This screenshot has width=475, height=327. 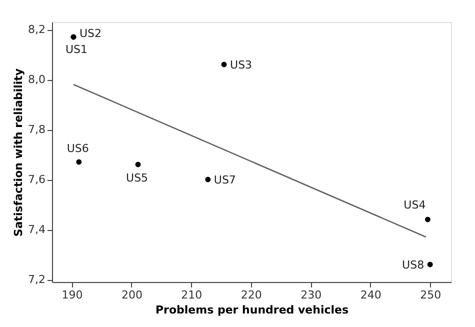 What do you see at coordinates (37, 179) in the screenshot?
I see `y-tick-label: 7,6` at bounding box center [37, 179].